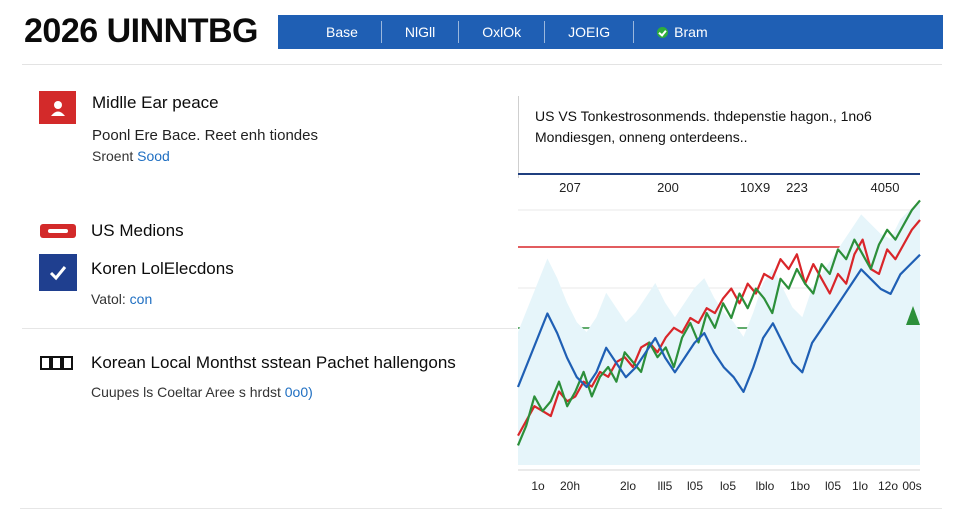 The height and width of the screenshot is (528, 960). I want to click on news-meta-link-1: Sood, so click(153, 156).